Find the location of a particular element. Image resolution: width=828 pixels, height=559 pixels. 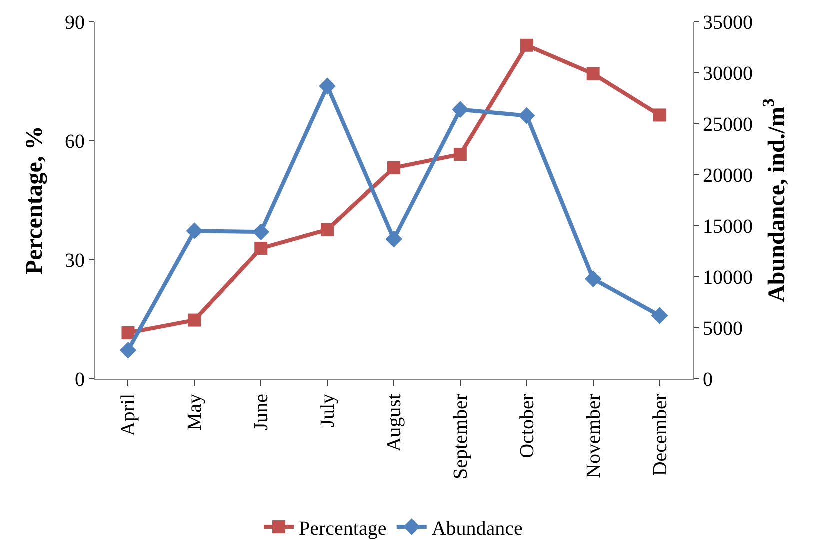

x-tick-label: May is located at coordinates (195, 412).